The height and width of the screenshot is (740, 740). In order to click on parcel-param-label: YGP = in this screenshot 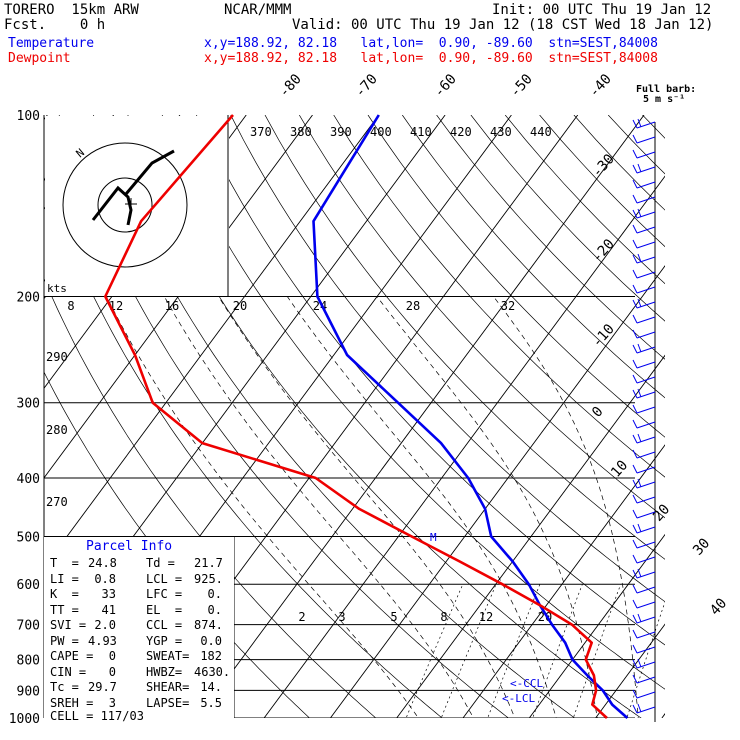, I will do `click(164, 640)`.